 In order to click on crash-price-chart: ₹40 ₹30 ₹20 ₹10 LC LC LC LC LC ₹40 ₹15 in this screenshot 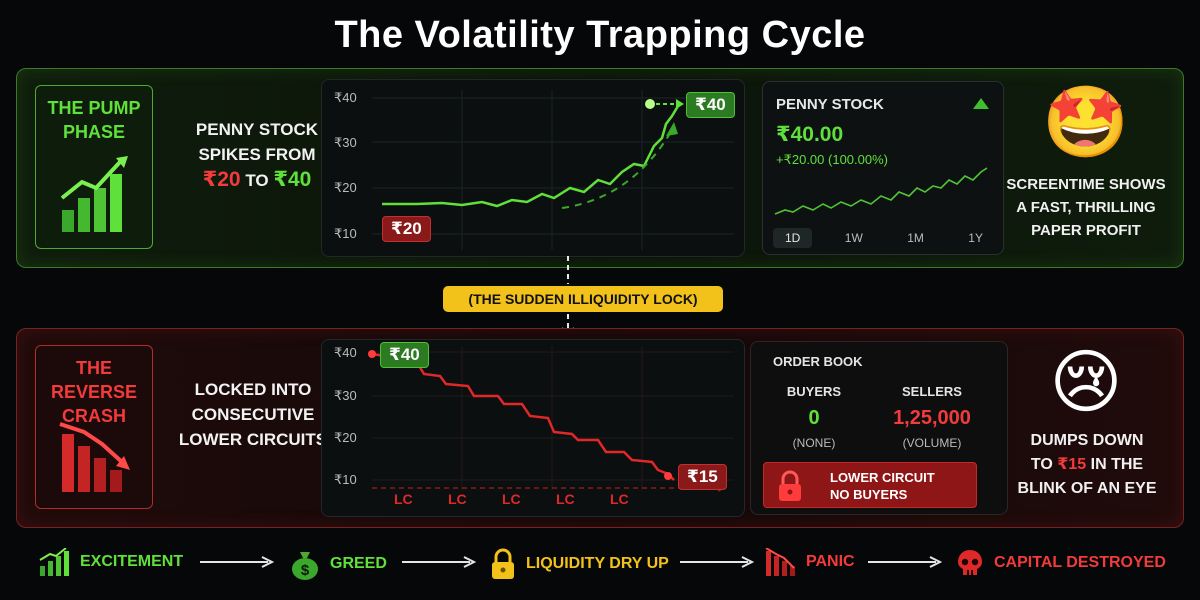, I will do `click(533, 428)`.